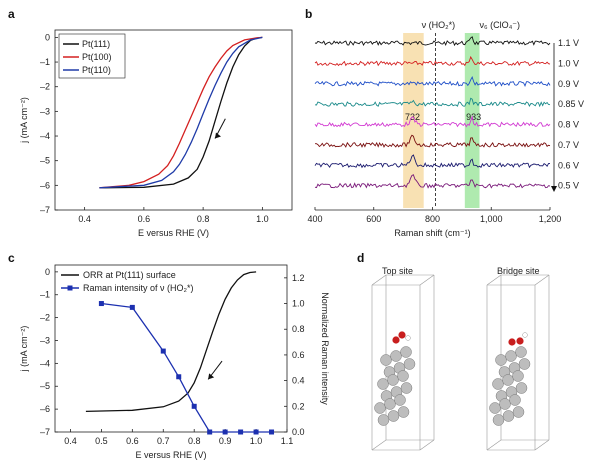 This screenshot has width=600, height=475. I want to click on panel-d-structures: Top site Bridge site, so click(460, 358).